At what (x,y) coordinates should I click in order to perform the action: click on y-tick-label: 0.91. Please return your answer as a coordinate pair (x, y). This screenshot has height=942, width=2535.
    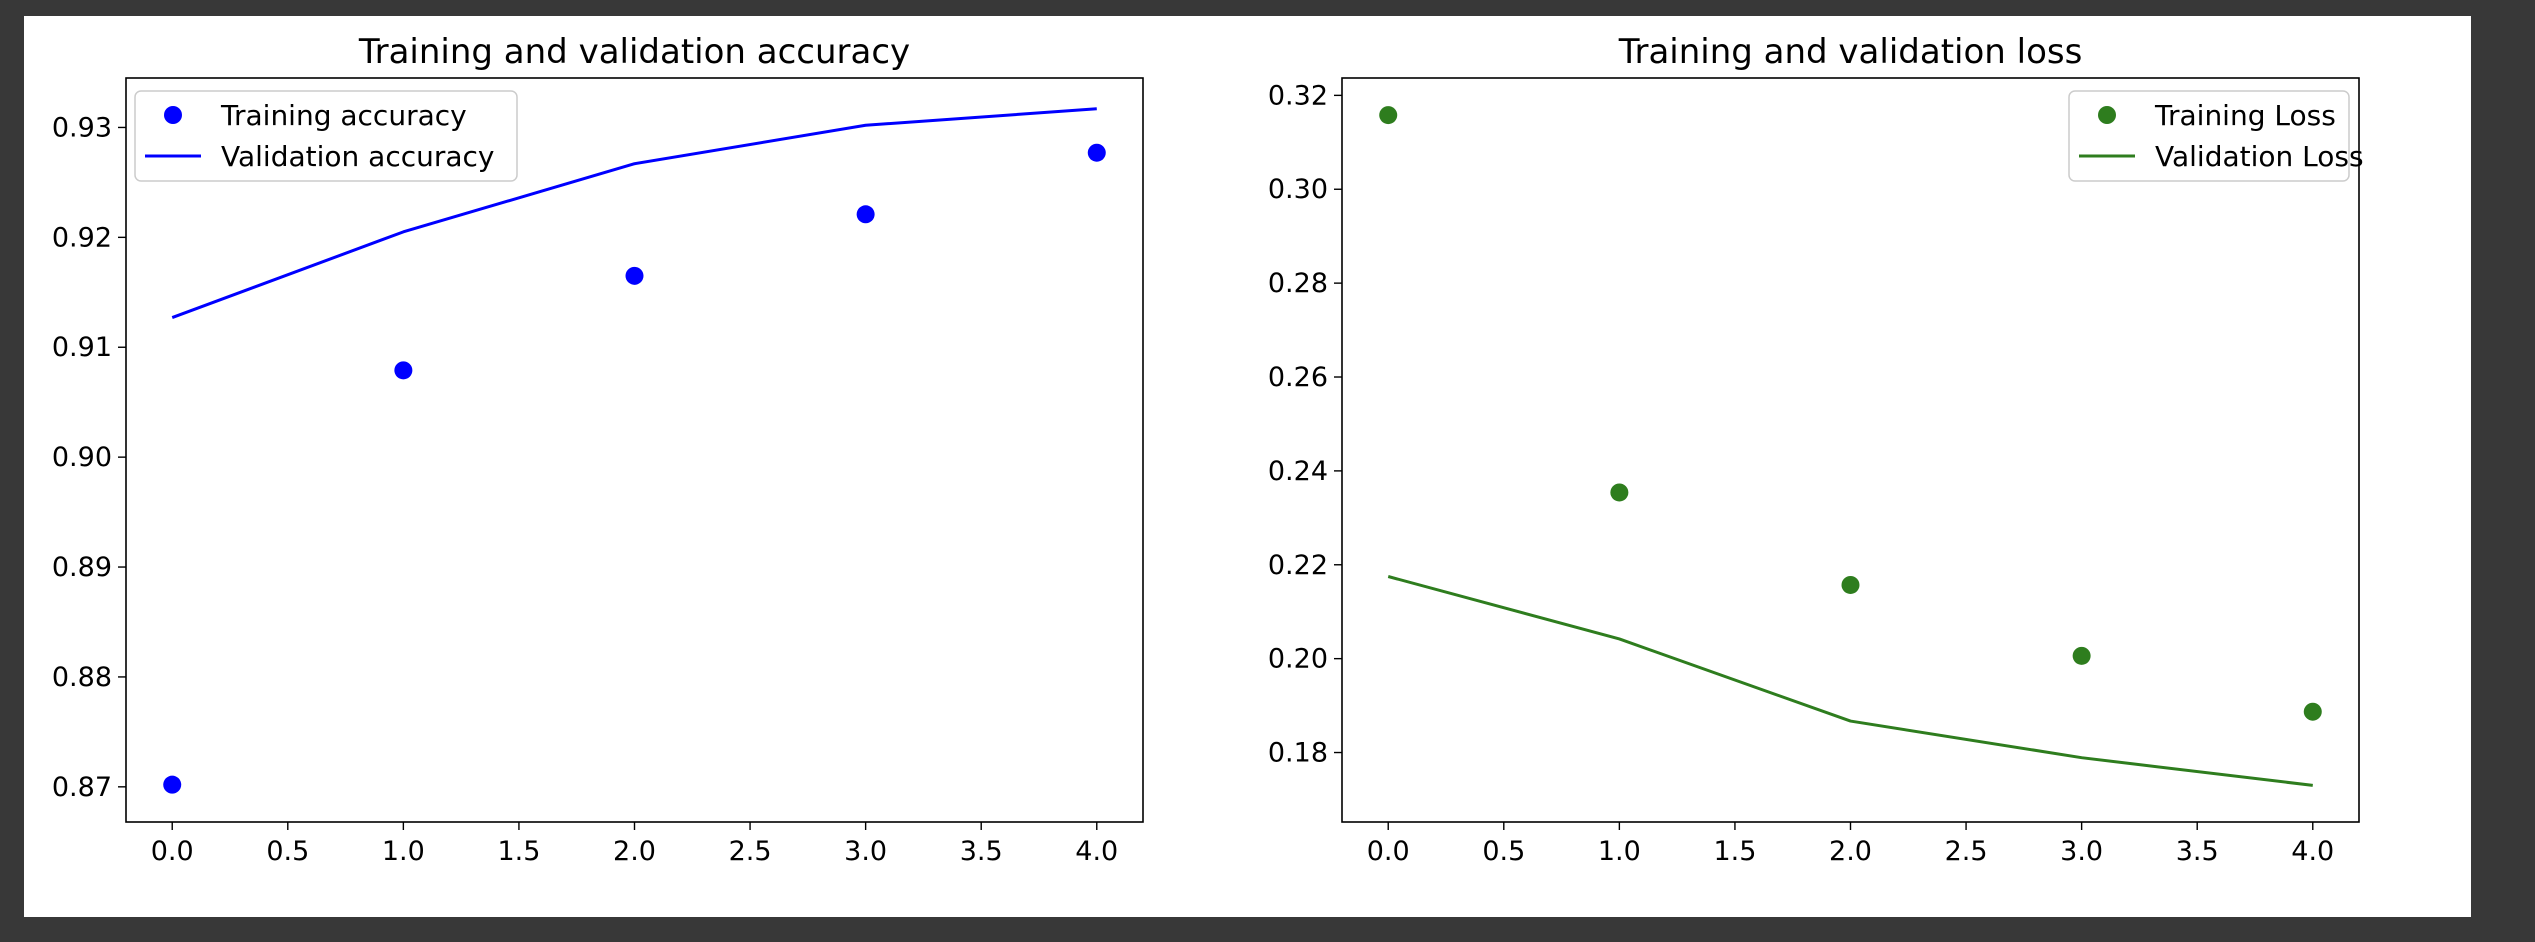
    Looking at the image, I should click on (82, 347).